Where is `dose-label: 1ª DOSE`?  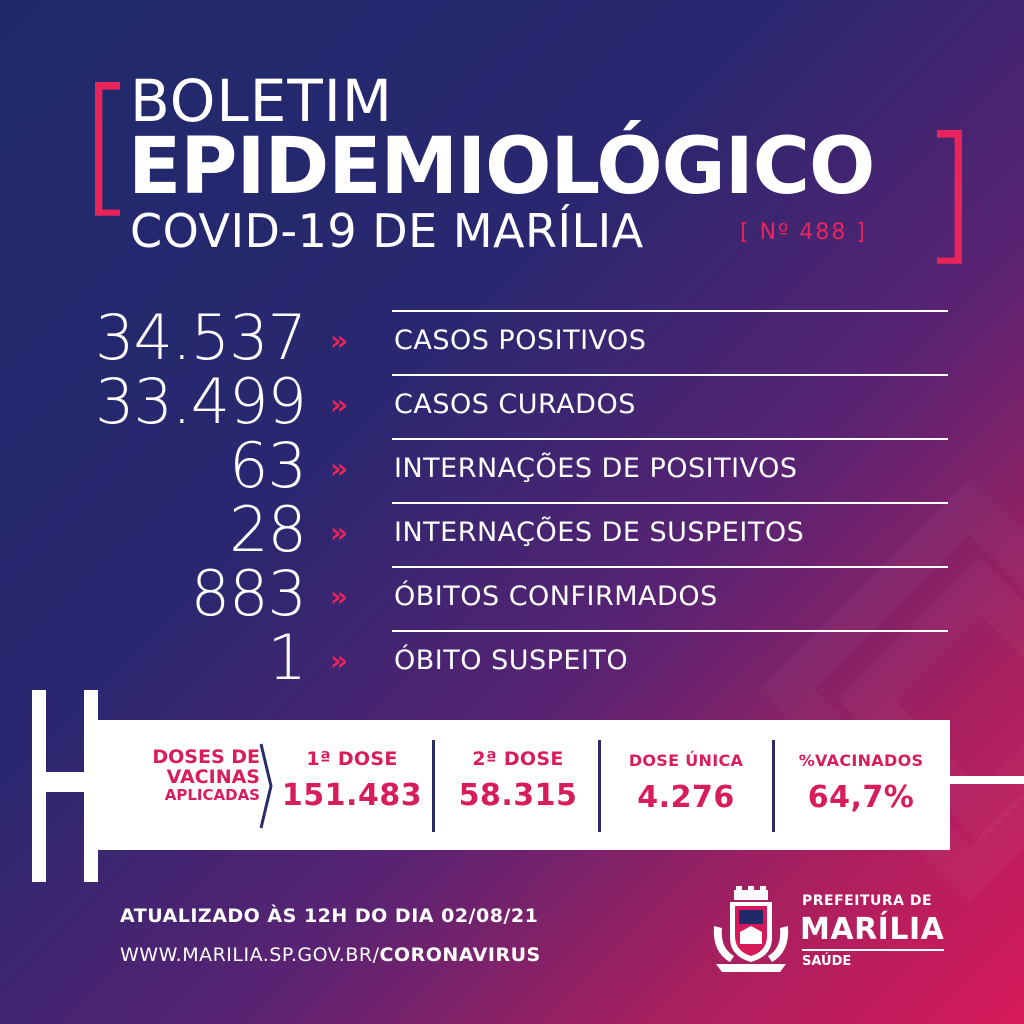 dose-label: 1ª DOSE is located at coordinates (352, 759).